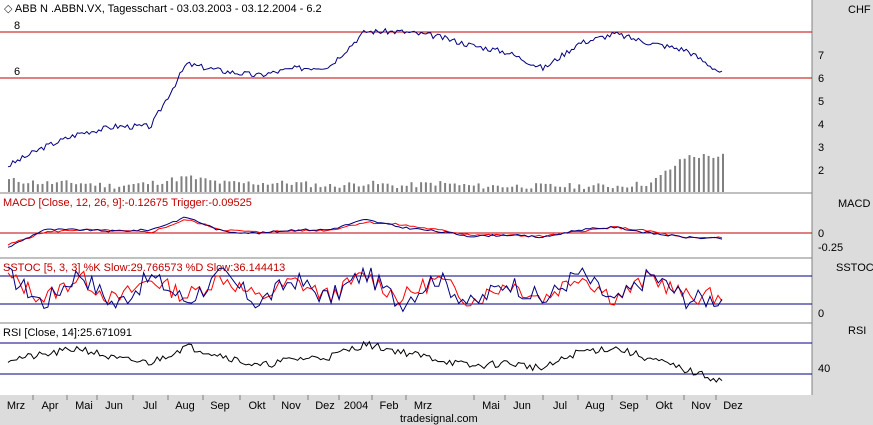 The width and height of the screenshot is (873, 425). Describe the element at coordinates (821, 125) in the screenshot. I see `price-tick-4: 4` at that location.